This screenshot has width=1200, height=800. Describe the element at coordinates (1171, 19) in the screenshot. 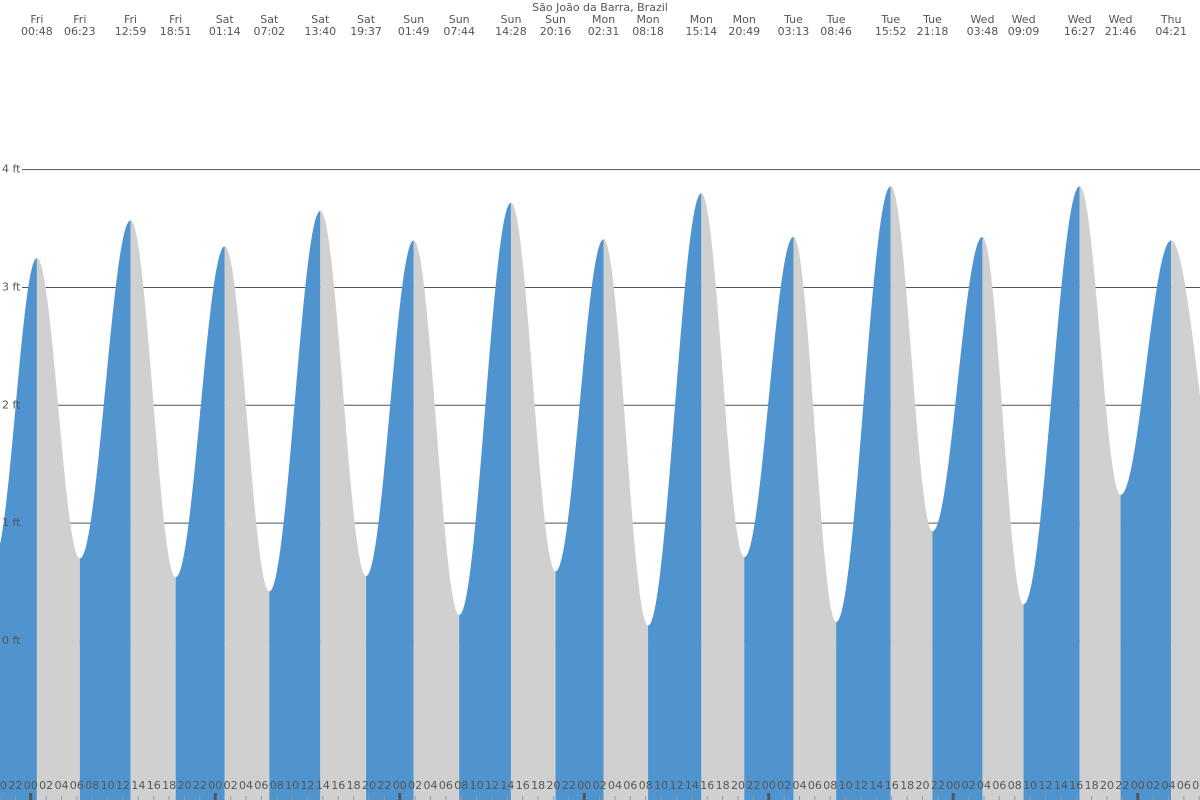

I see `extreme-day: Thu` at that location.